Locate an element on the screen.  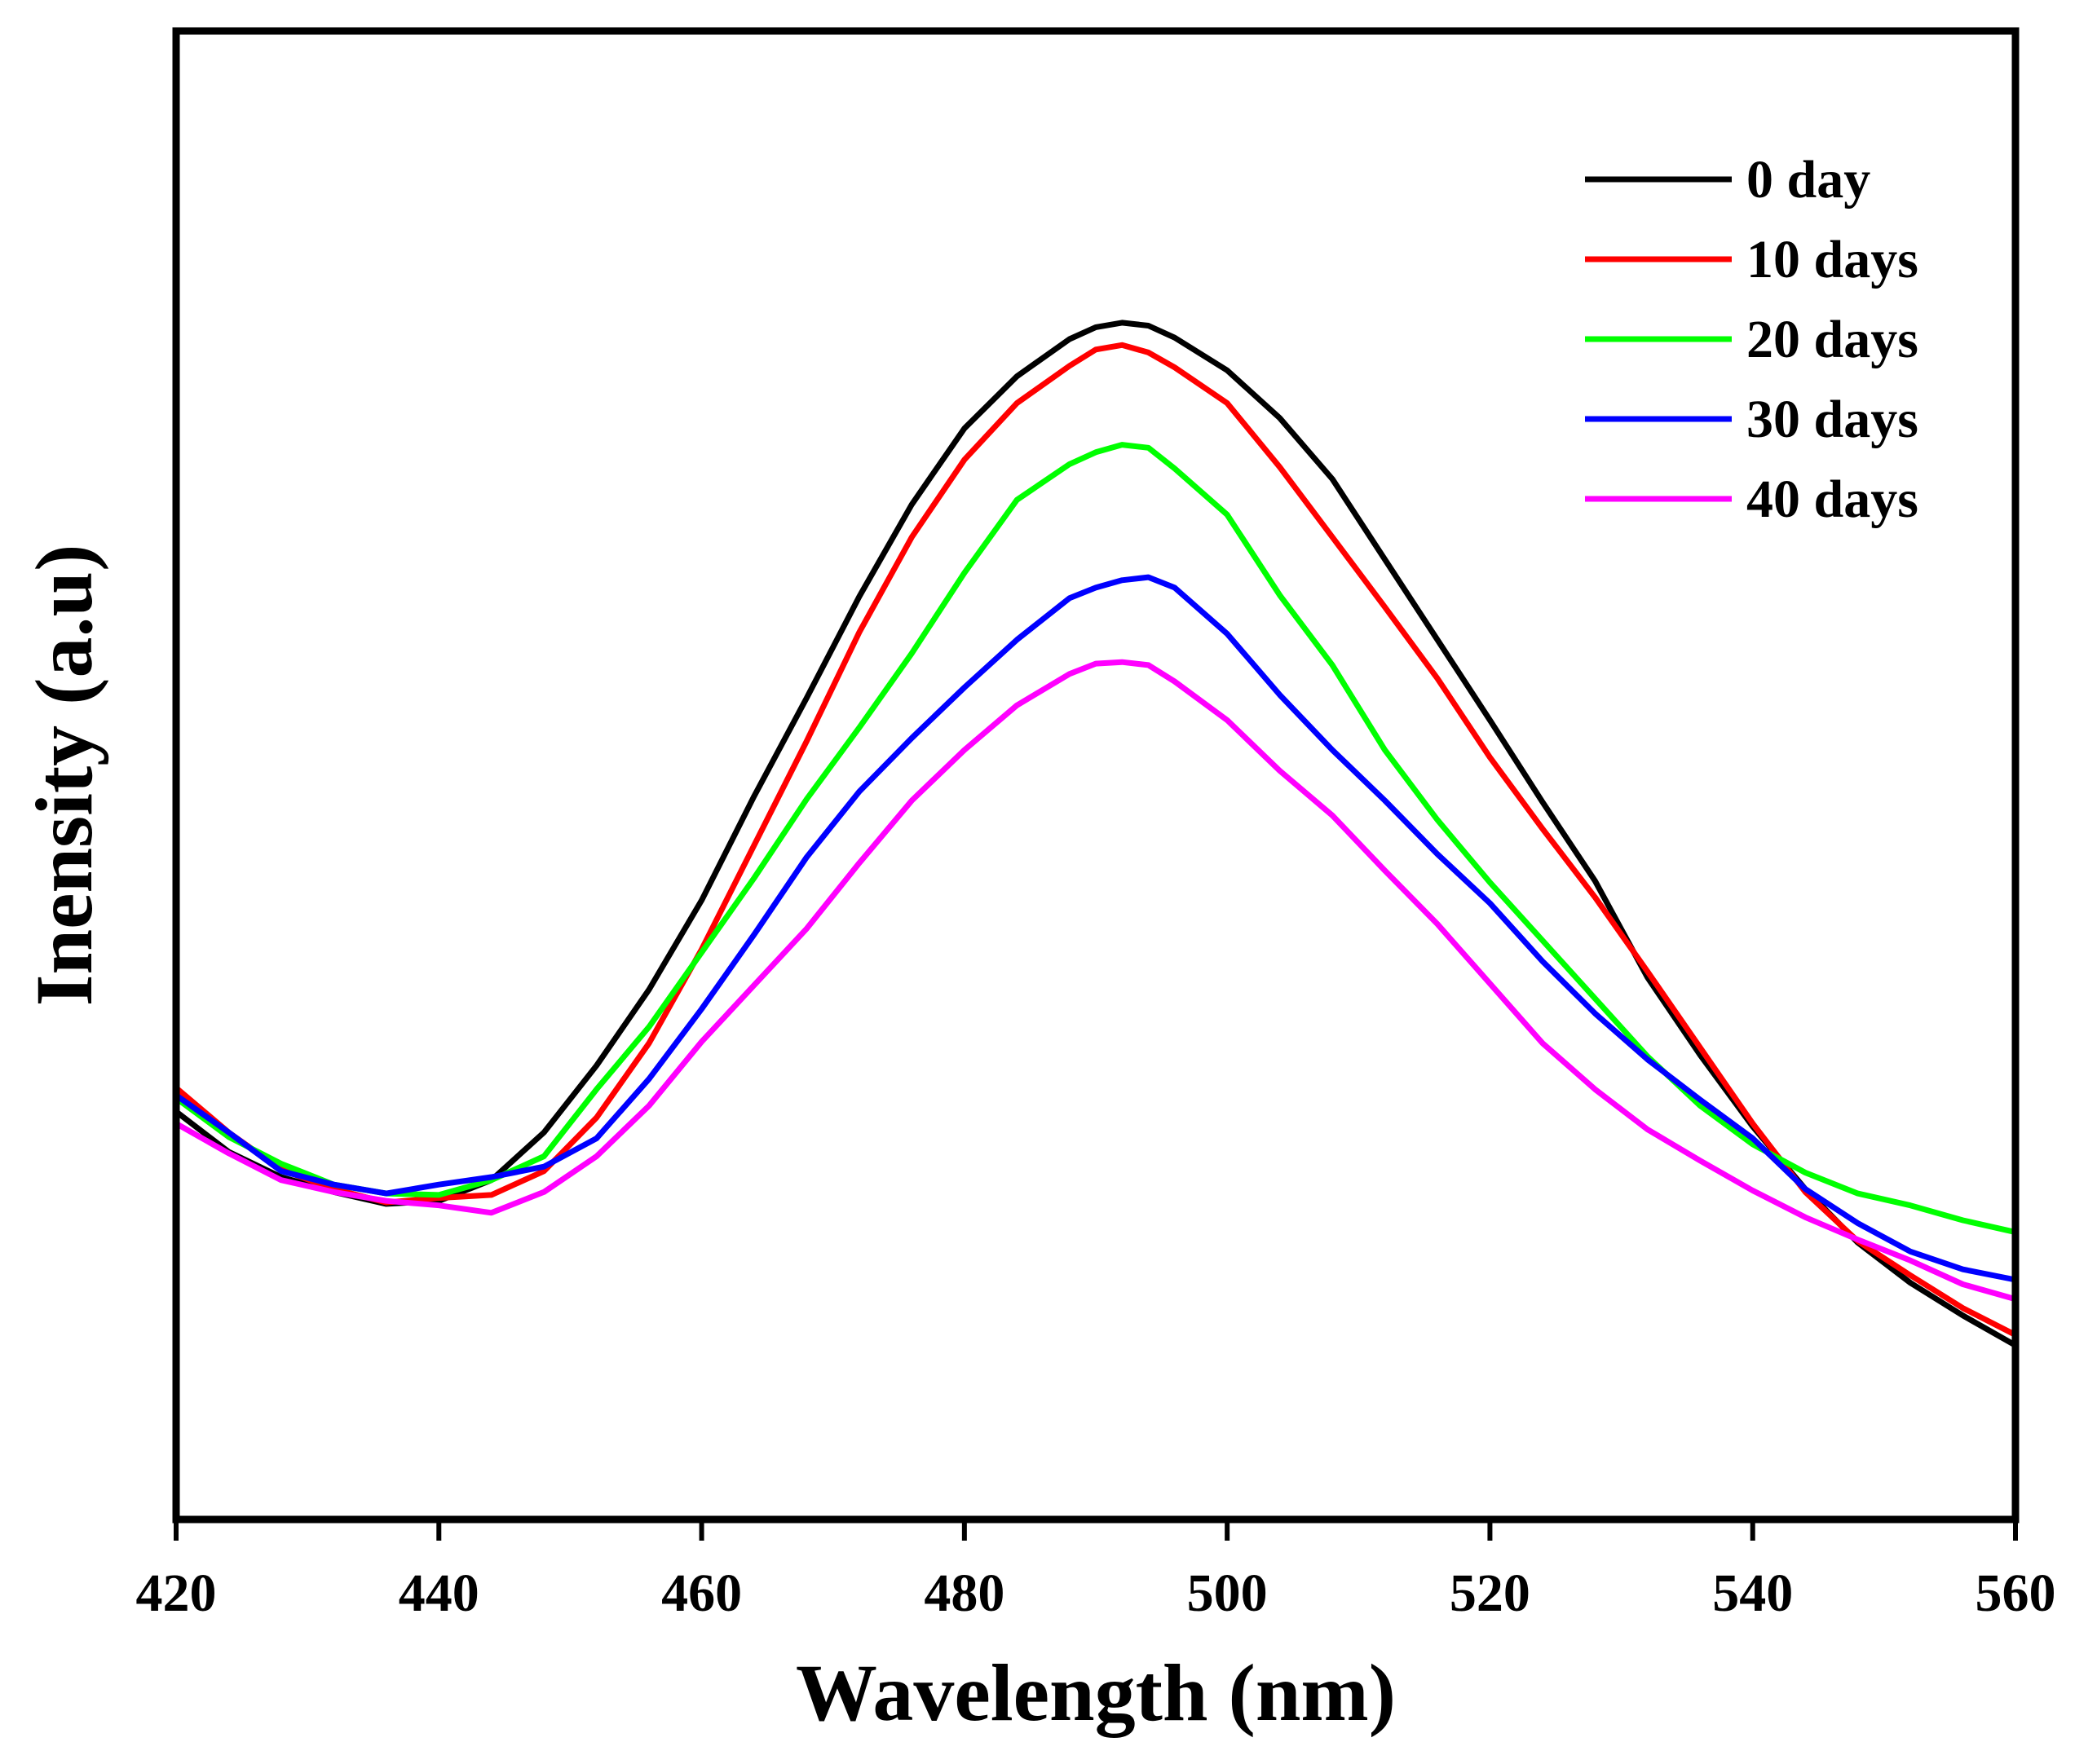
x-tick-label-440: 440 is located at coordinates (439, 1593).